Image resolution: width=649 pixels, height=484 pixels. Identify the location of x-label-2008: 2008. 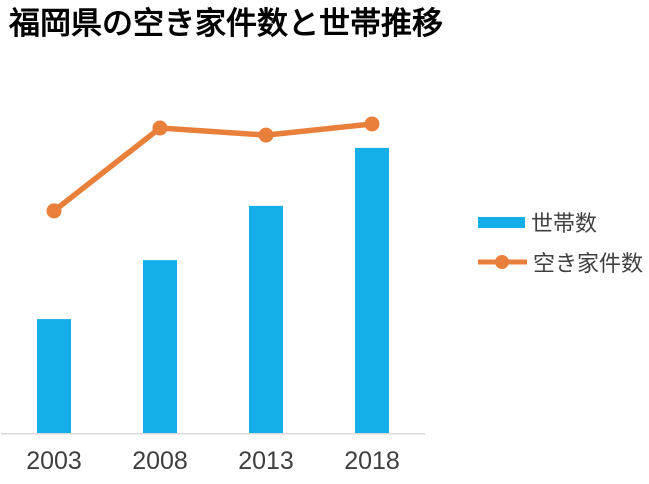
(160, 461).